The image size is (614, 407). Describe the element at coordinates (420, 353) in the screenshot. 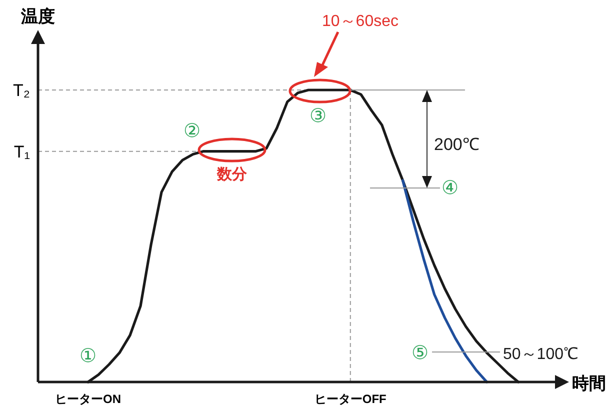

I see `annotation: ⑤` at that location.